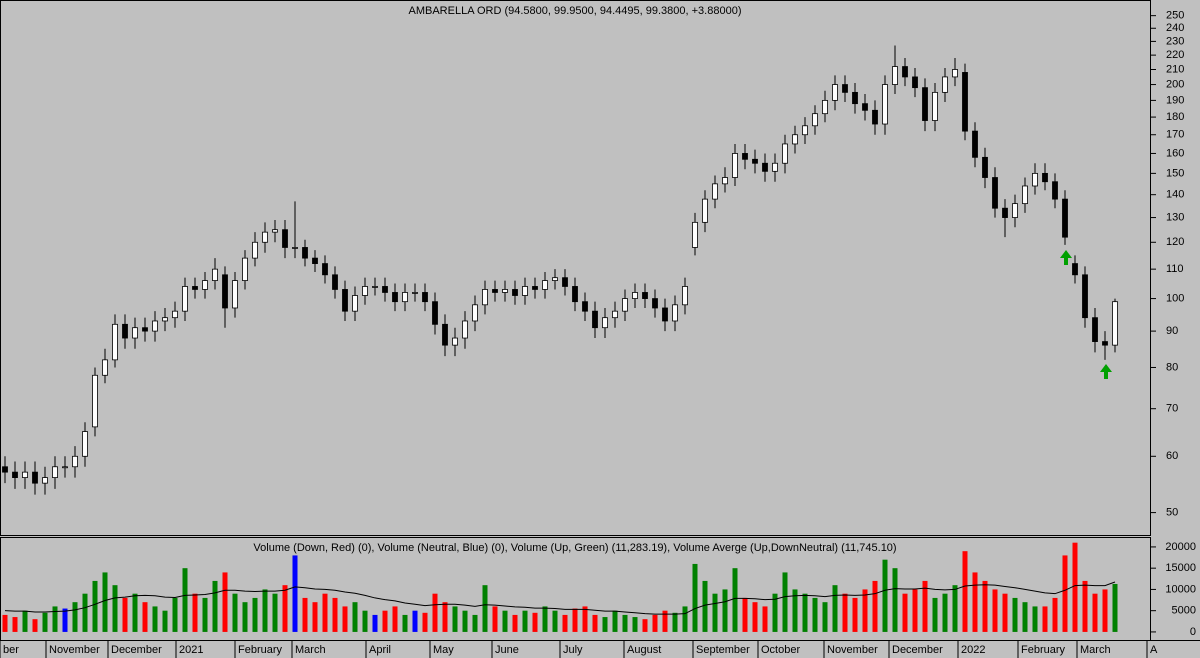  What do you see at coordinates (507, 650) in the screenshot?
I see `x-tick-label: June` at bounding box center [507, 650].